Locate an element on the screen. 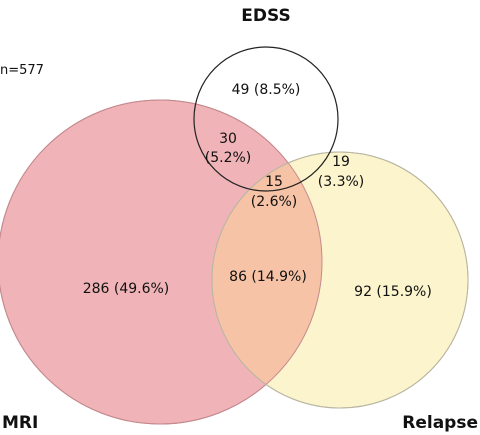 Image resolution: width=480 pixels, height=435 pixels. mri-relapse-overlap is located at coordinates (267, 280).